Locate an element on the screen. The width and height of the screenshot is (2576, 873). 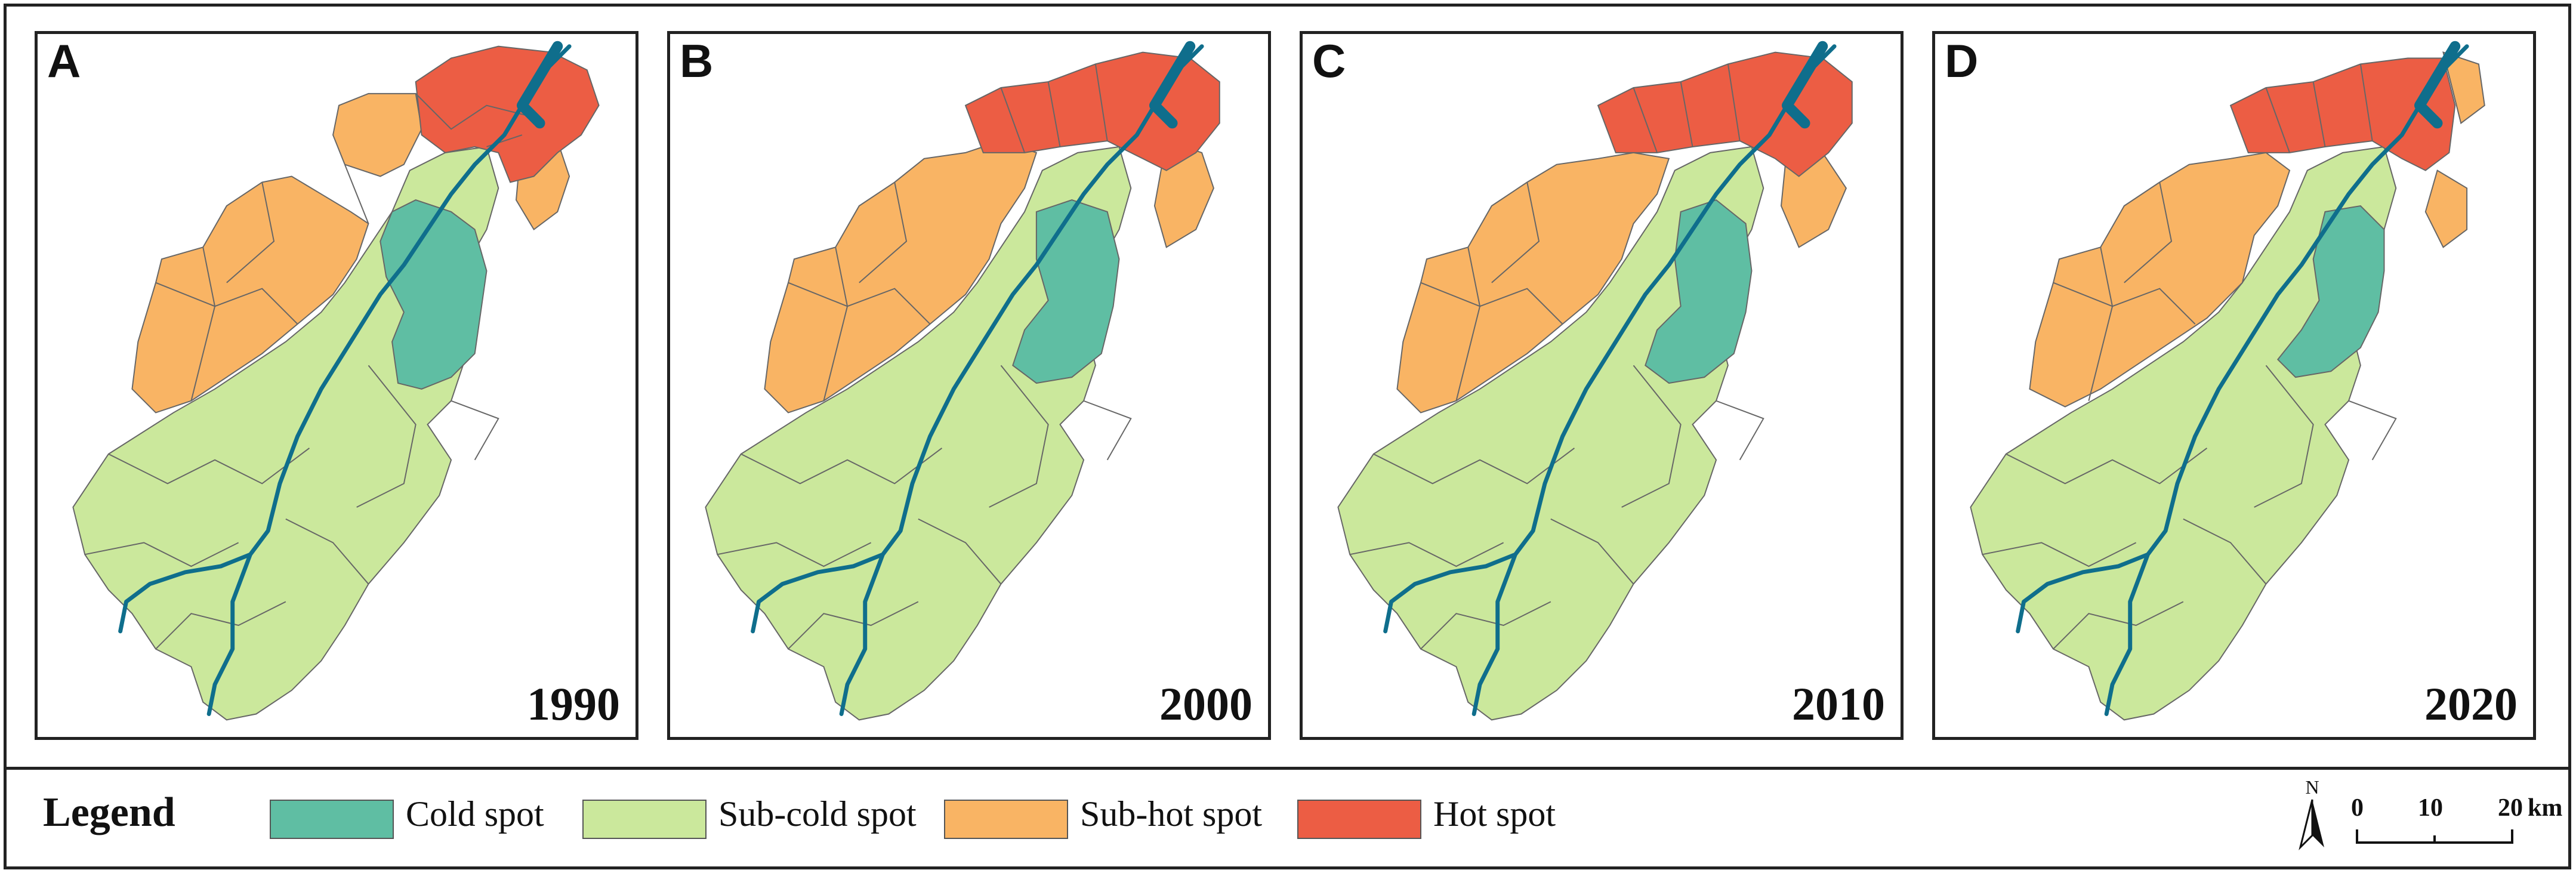
north-label: N is located at coordinates (2312, 787).